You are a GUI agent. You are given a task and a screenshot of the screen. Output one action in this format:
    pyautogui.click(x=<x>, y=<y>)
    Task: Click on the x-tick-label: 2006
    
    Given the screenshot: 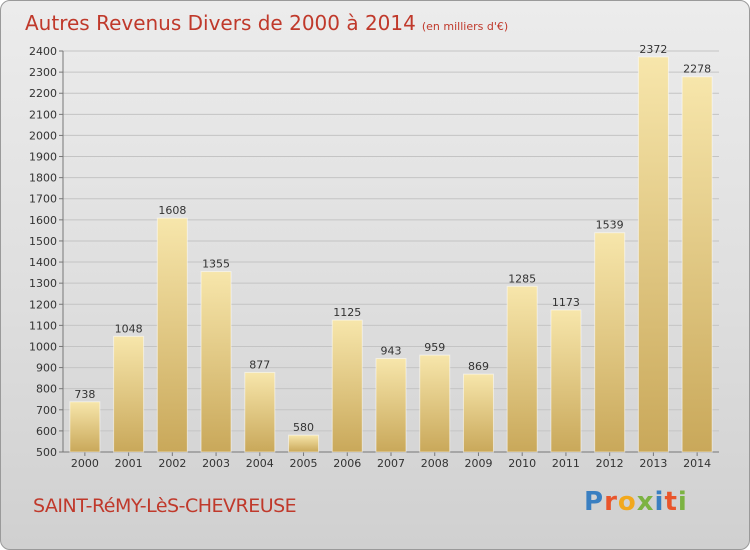 What is the action you would take?
    pyautogui.click(x=347, y=463)
    